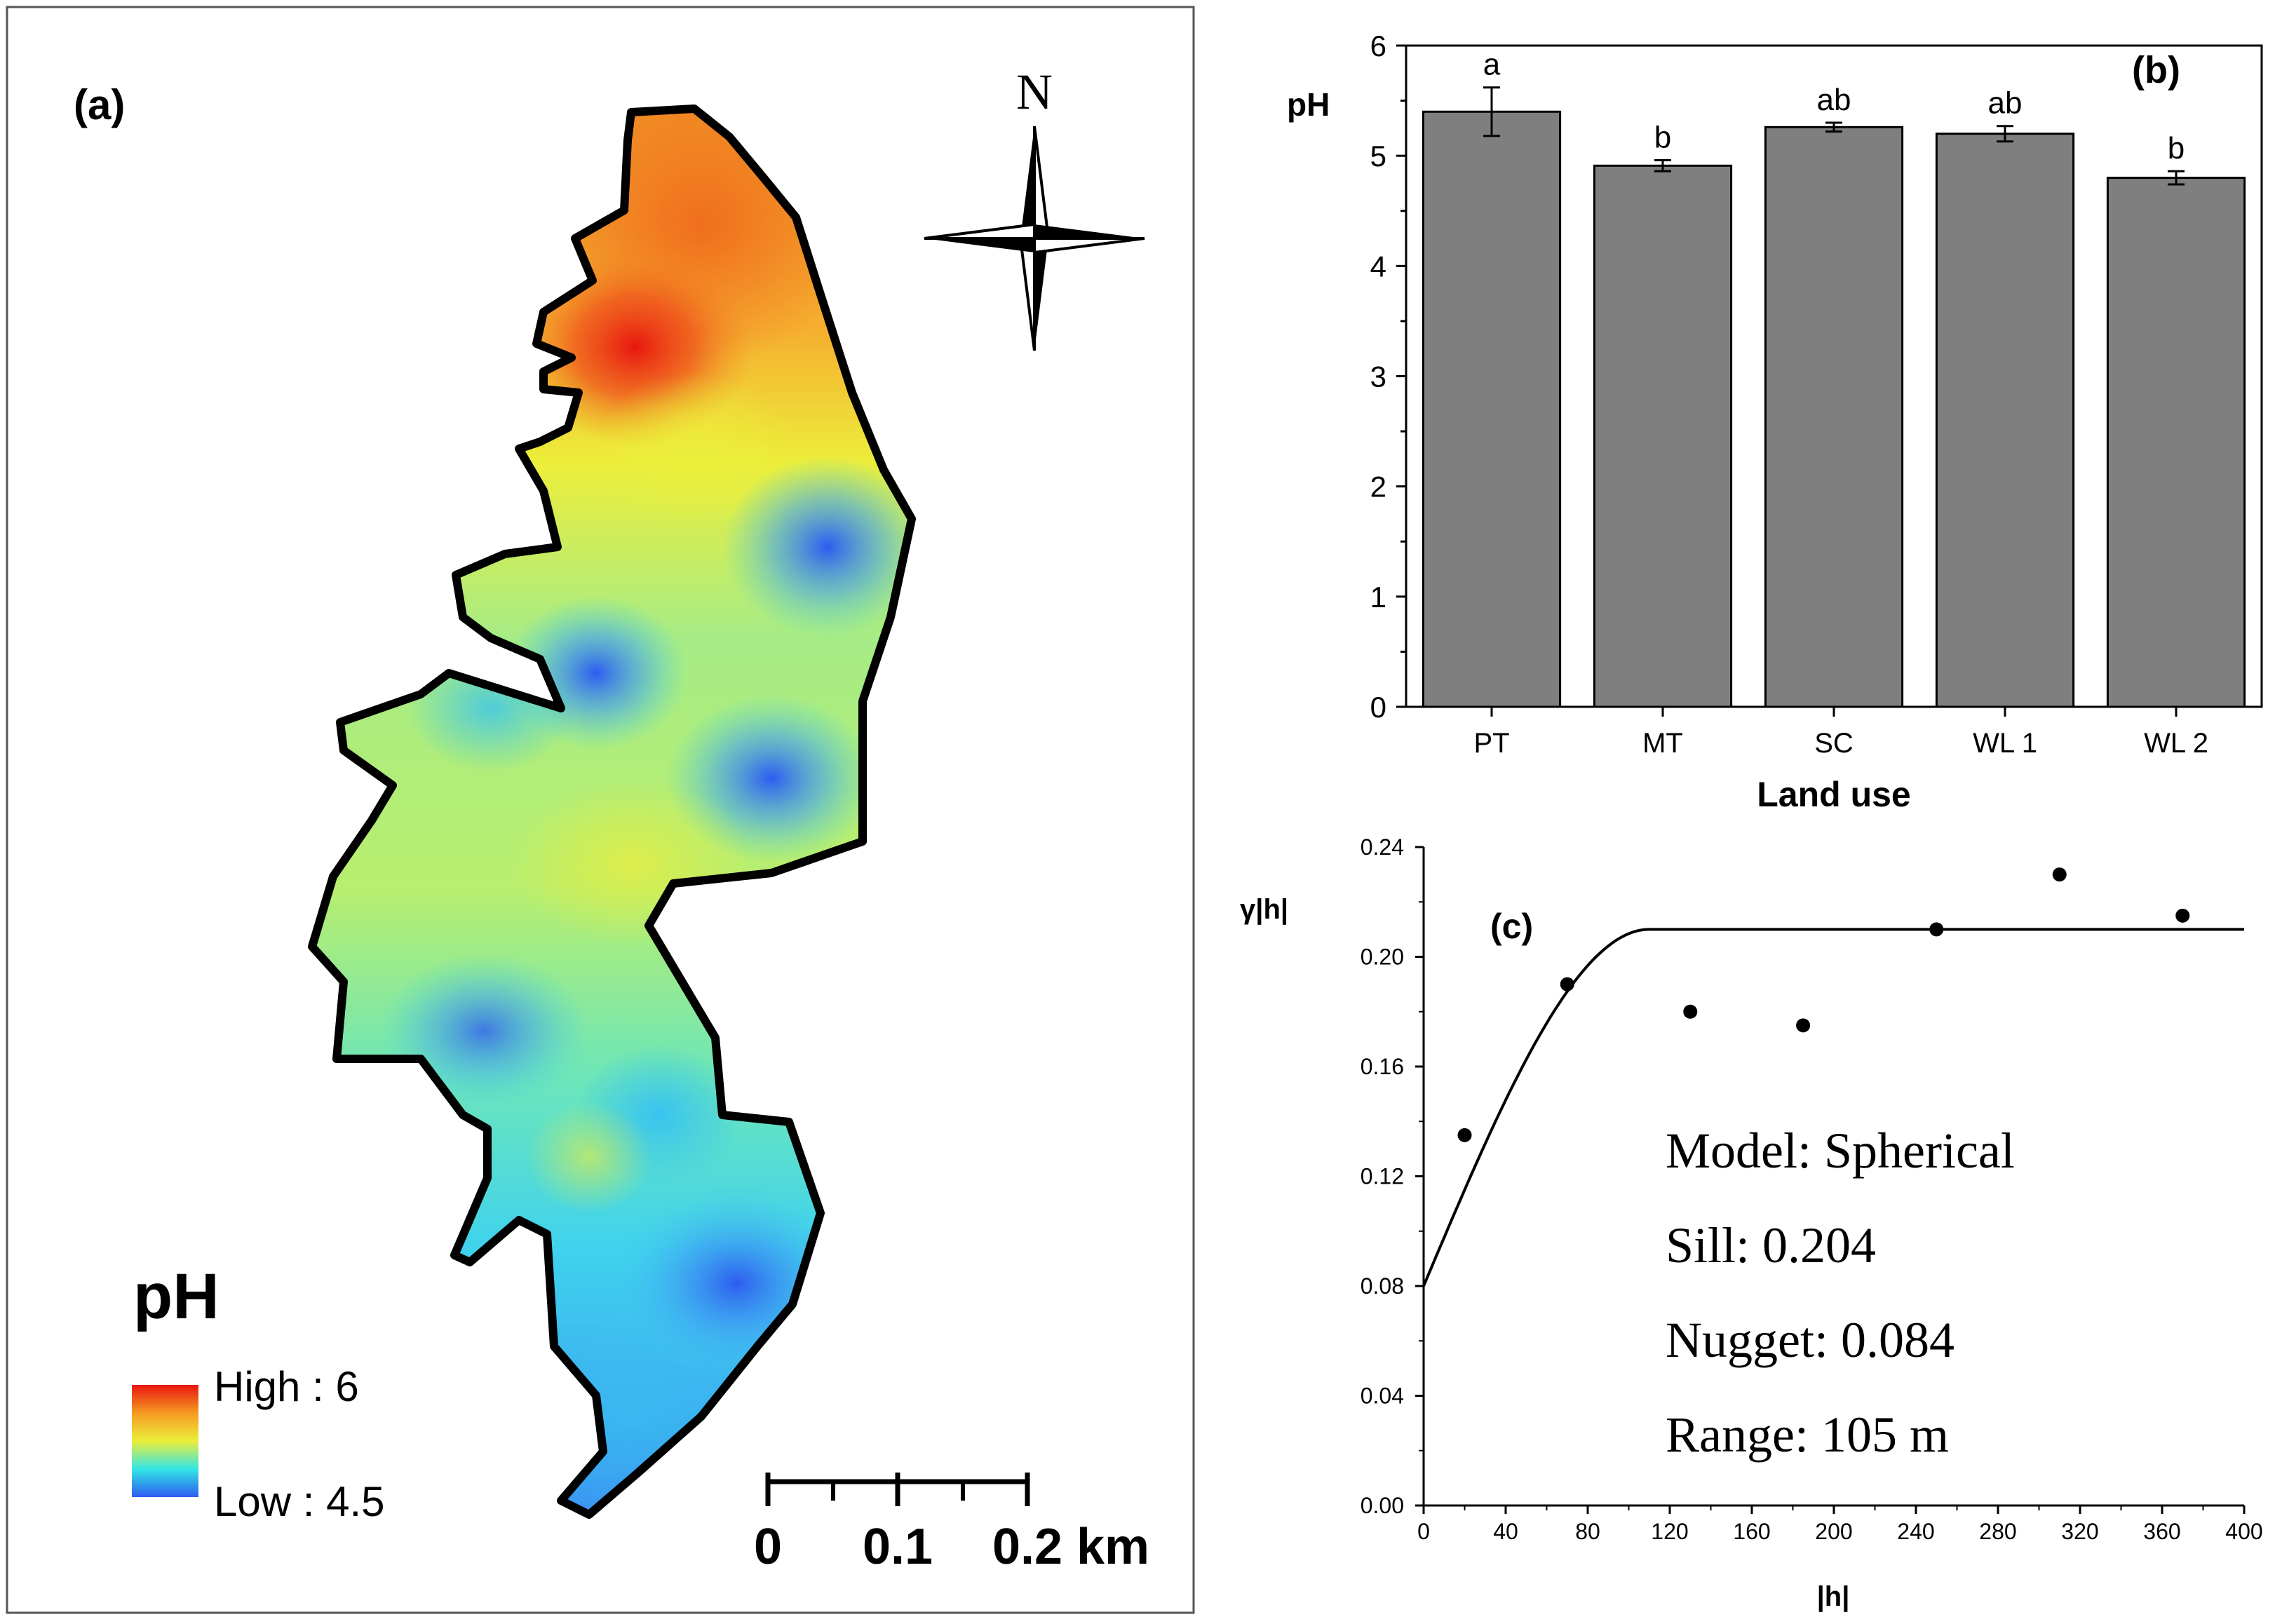  Describe the element at coordinates (1378, 45) in the screenshot. I see `bar-y-tick-label: 6` at that location.